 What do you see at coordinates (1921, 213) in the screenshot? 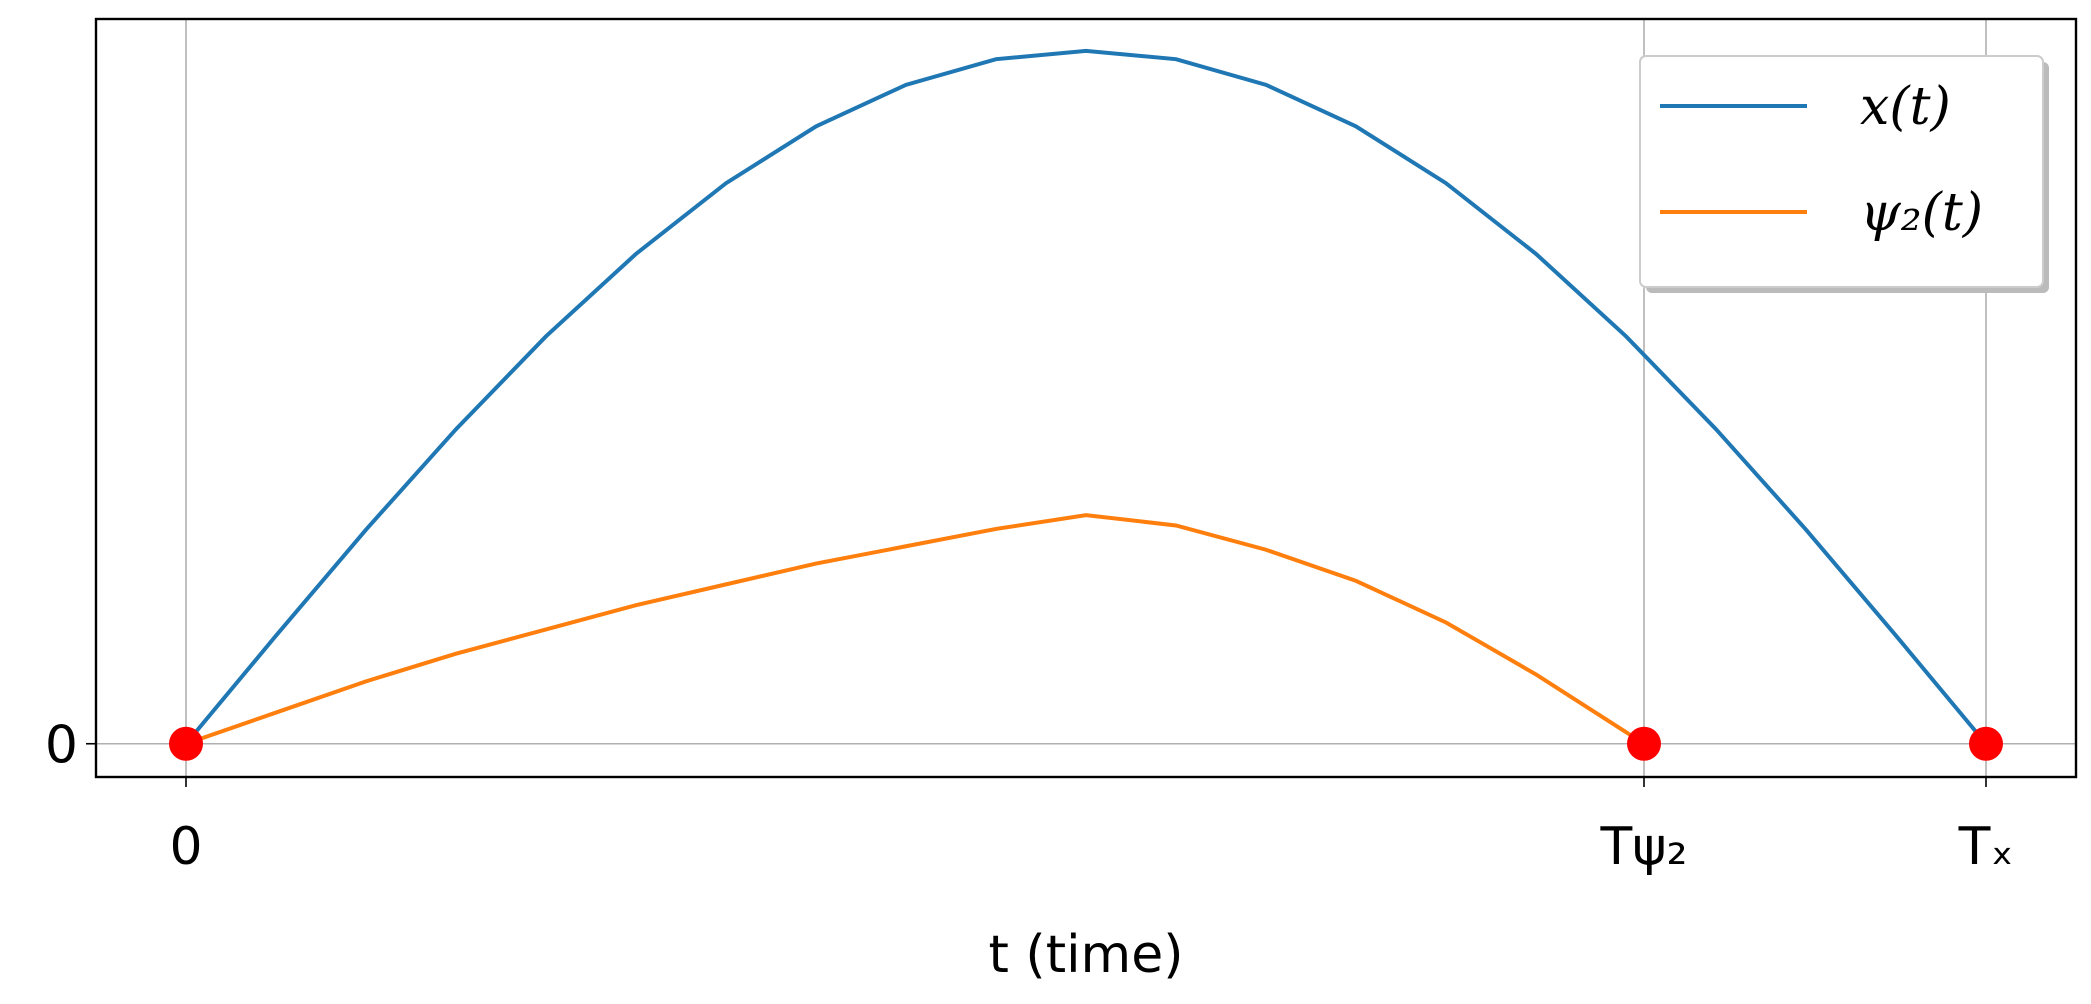
I see `legend-label: ψ₂(t)` at bounding box center [1921, 213].